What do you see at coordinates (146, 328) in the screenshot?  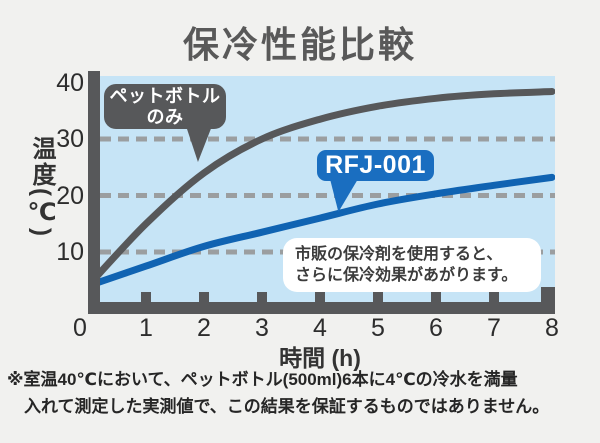 I see `x-tick-label-1: 1` at bounding box center [146, 328].